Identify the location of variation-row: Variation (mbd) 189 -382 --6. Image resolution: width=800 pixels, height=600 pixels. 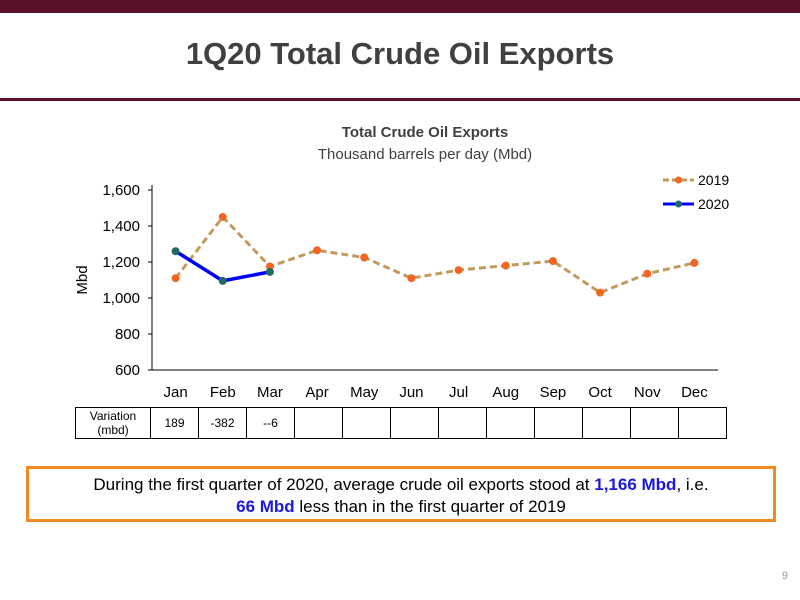
(401, 423).